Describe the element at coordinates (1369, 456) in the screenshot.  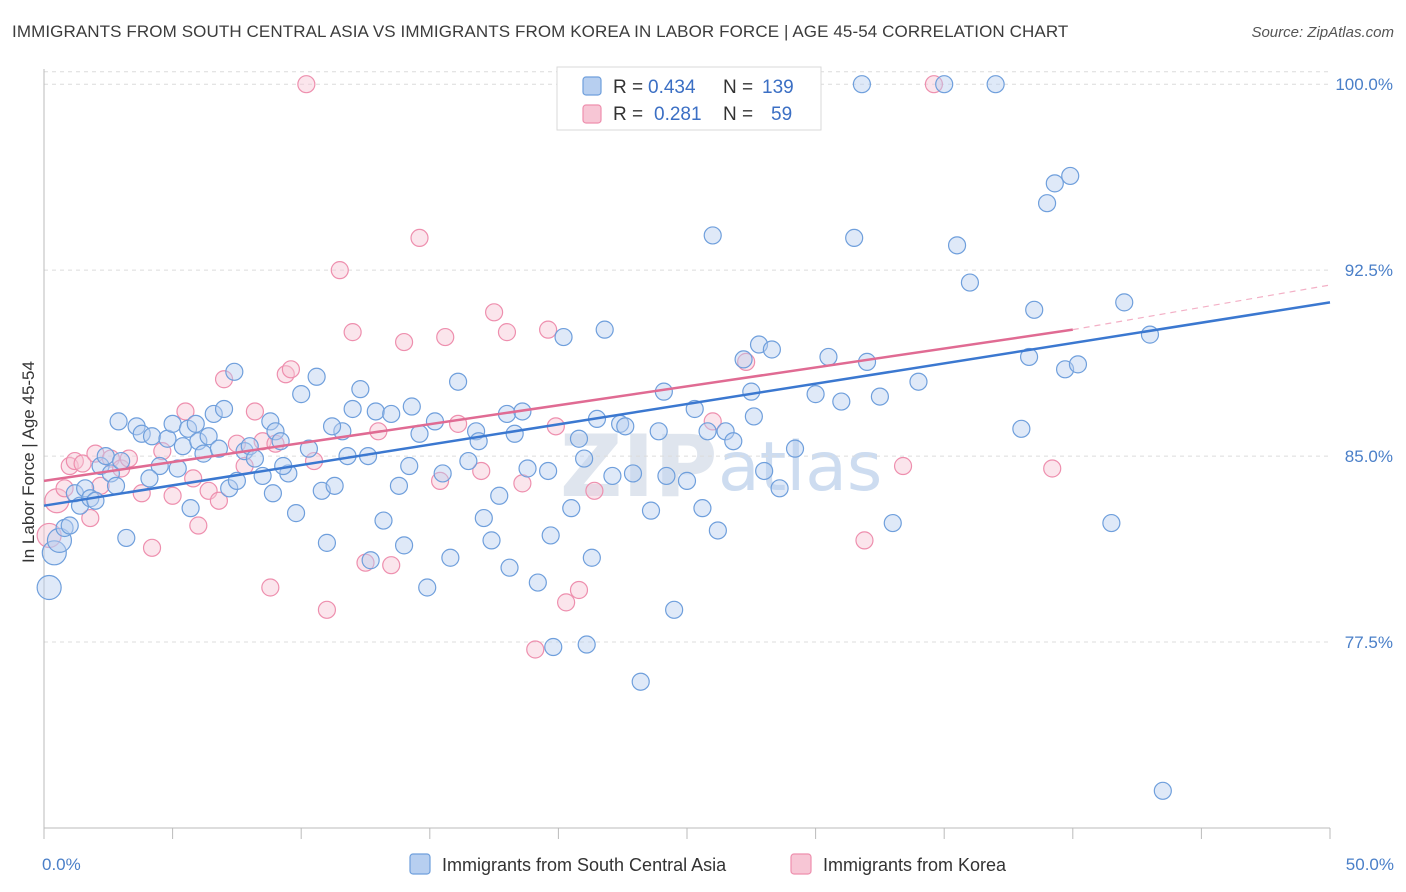
I see `y-tick-label: 85.0%` at that location.